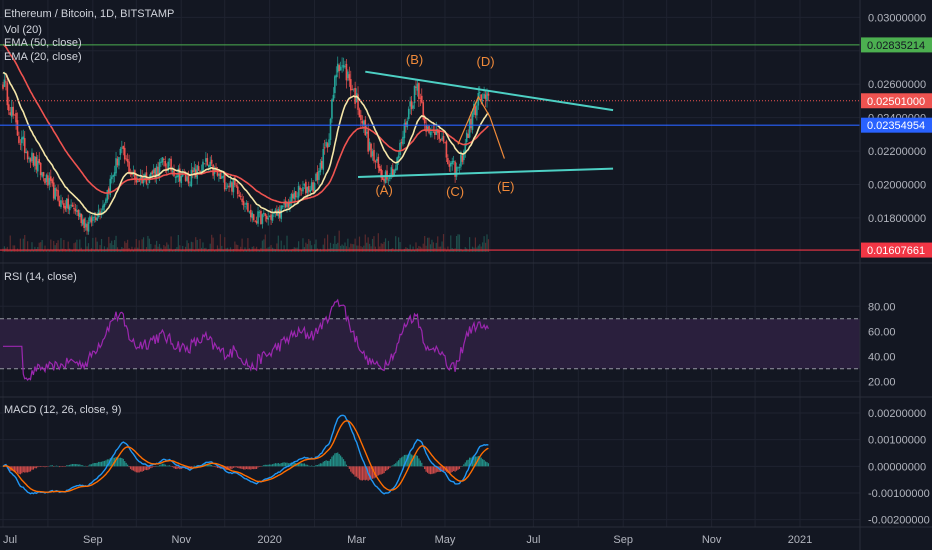 The image size is (932, 550). Describe the element at coordinates (245, 456) in the screenshot. I see `macd-signal-line` at that location.